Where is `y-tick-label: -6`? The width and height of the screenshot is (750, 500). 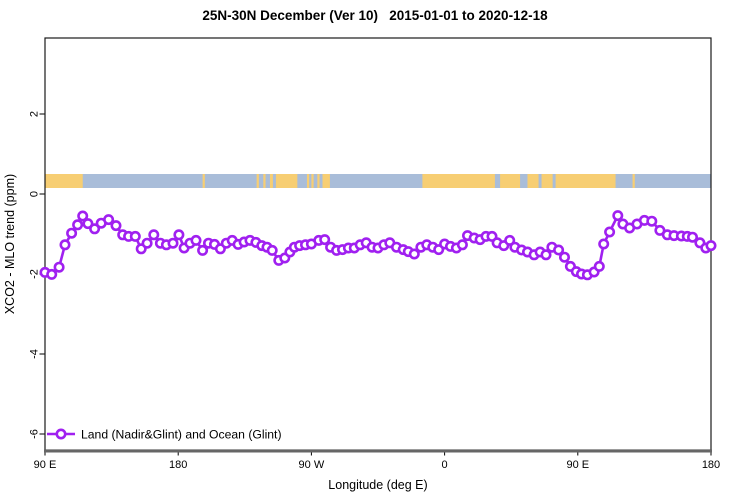
y-tick-label: -6 is located at coordinates (35, 434).